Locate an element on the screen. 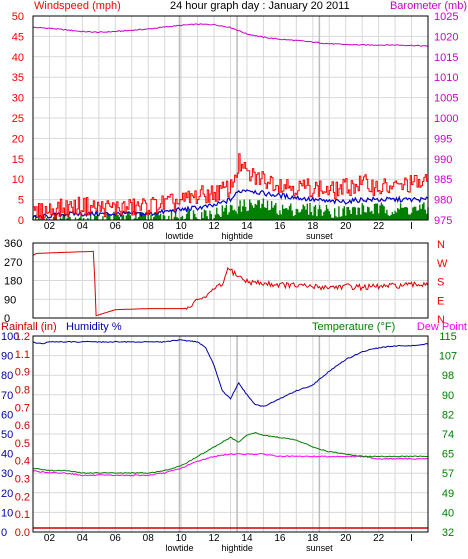 This screenshot has height=559, width=468. windspeed-tick-label: 50 is located at coordinates (18, 17).